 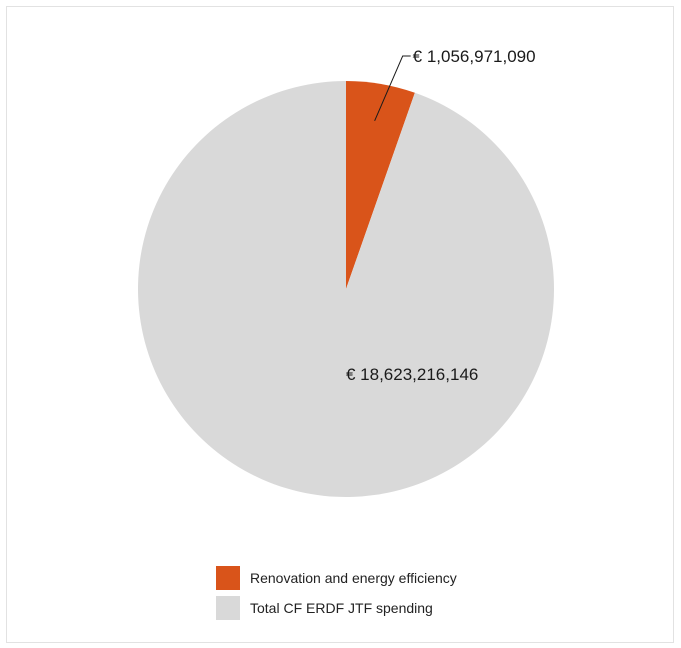 I want to click on legend-label-renovation: Renovation and energy efficiency, so click(x=353, y=578).